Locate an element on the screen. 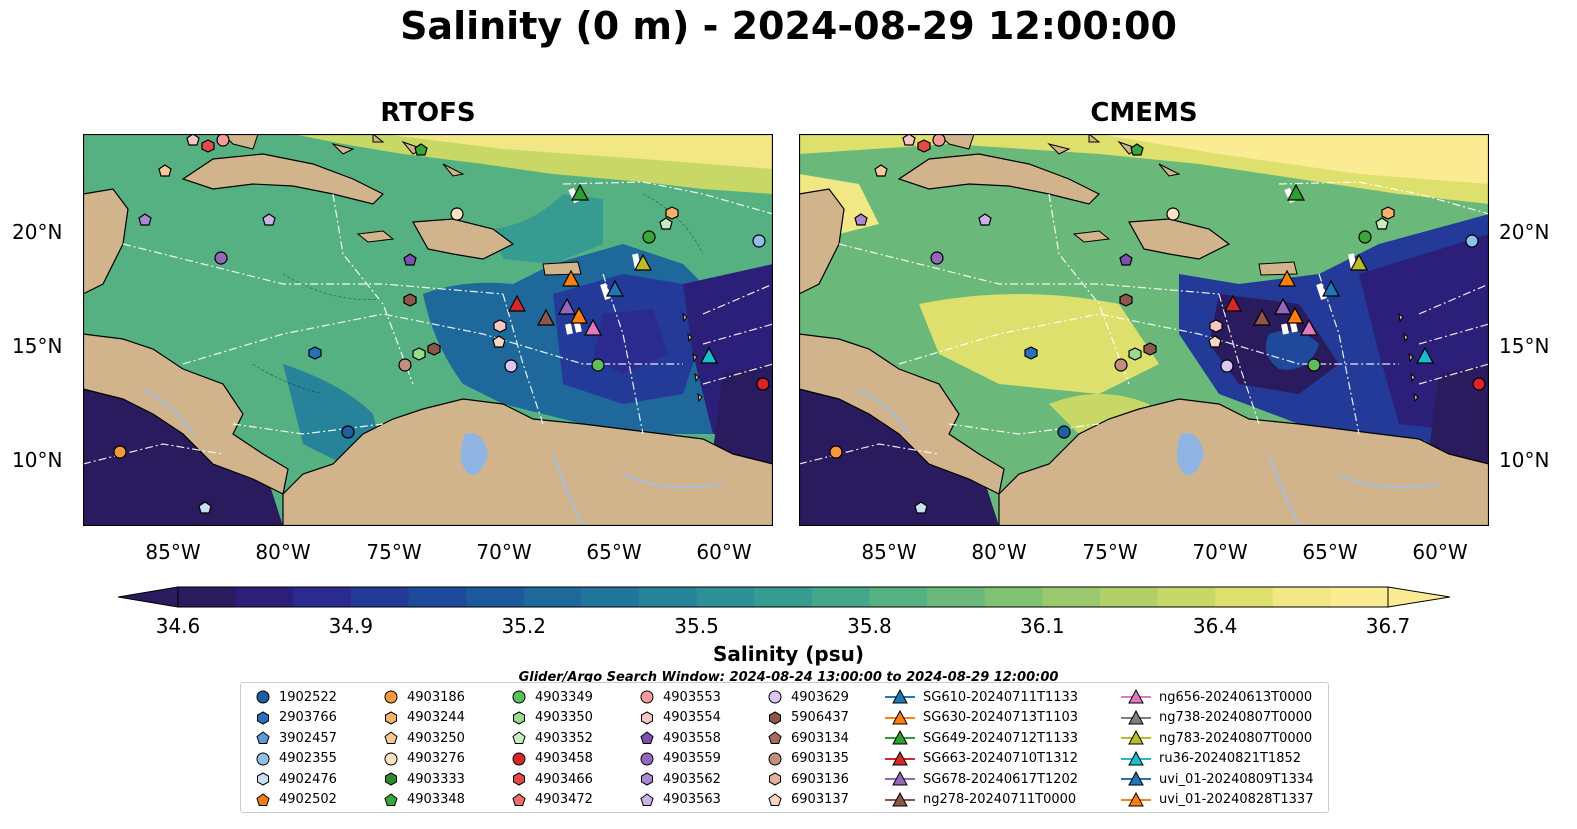 This screenshot has height=829, width=1577. legend-item: SG649-20240712T1133 is located at coordinates (981, 738).